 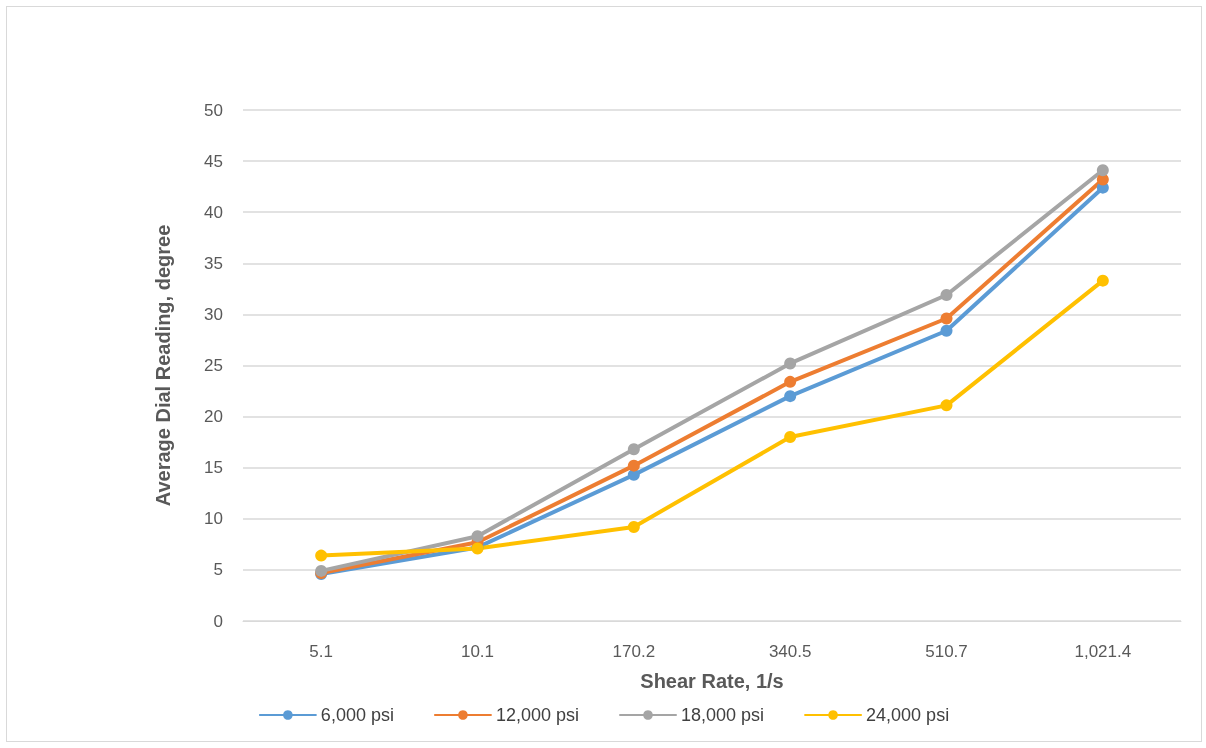 What do you see at coordinates (537, 715) in the screenshot?
I see `legend-label: 12,000 psi` at bounding box center [537, 715].